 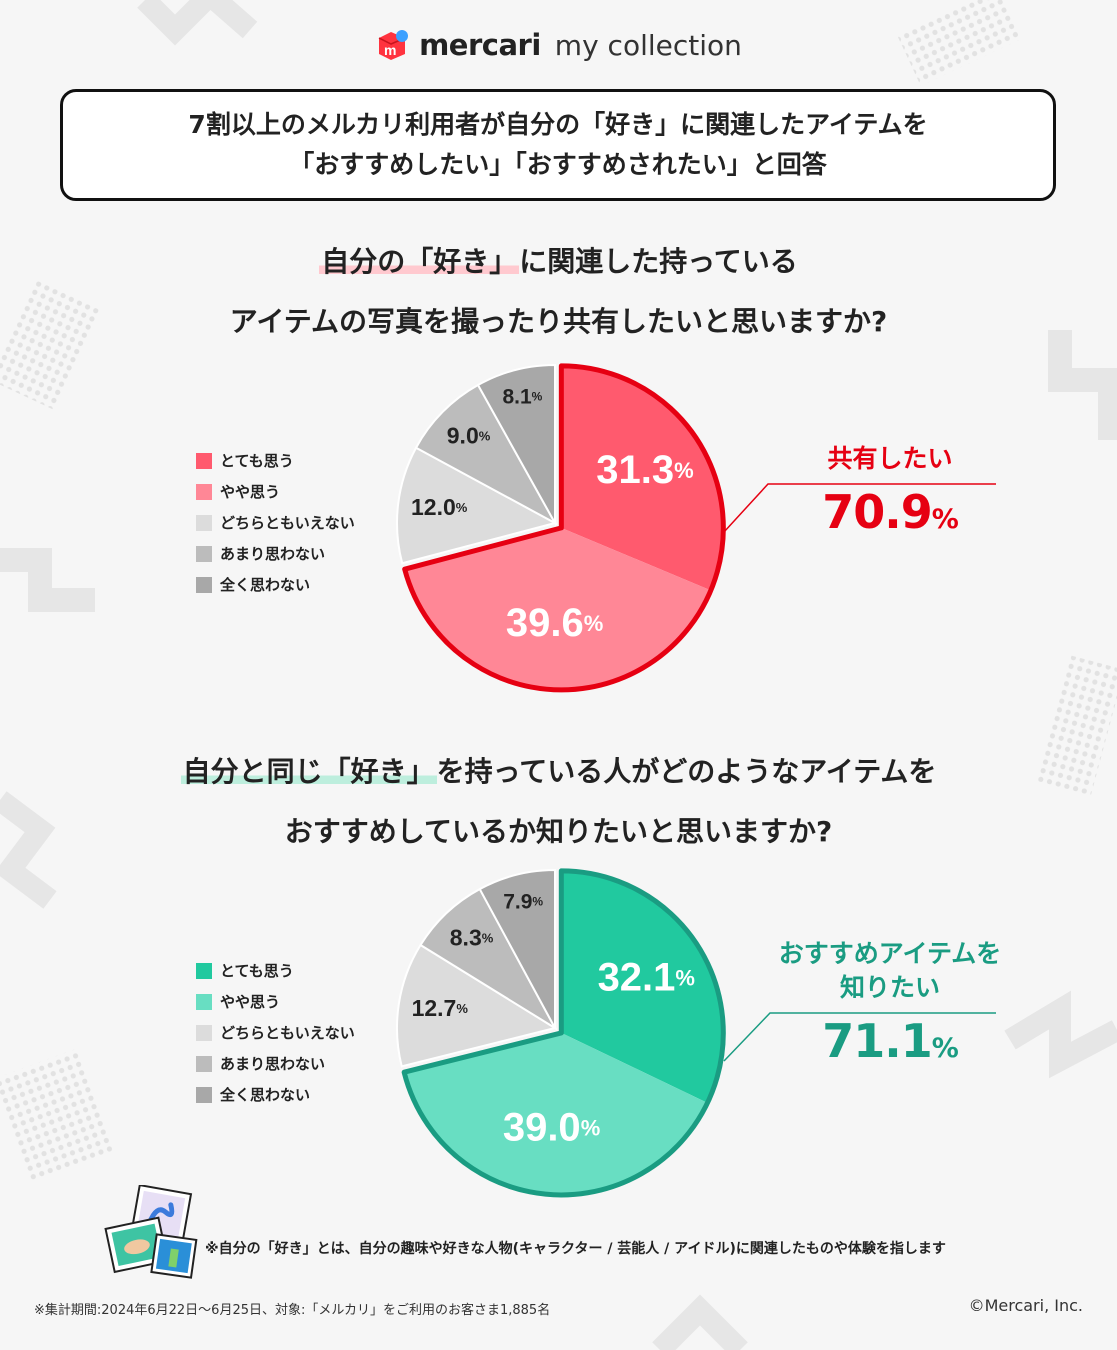 What do you see at coordinates (558, 164) in the screenshot?
I see `headline-line-2: 「おすすめしたい」「おすすめされたい」と回答` at bounding box center [558, 164].